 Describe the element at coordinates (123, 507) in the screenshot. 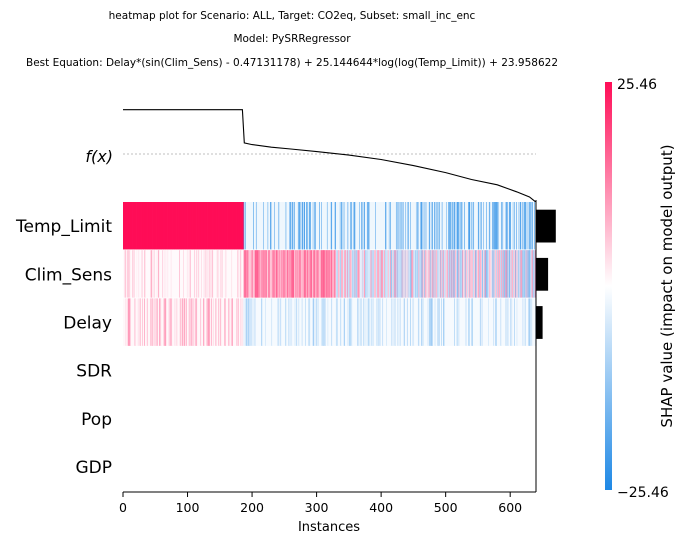

I see `x-tick-label: 0` at that location.